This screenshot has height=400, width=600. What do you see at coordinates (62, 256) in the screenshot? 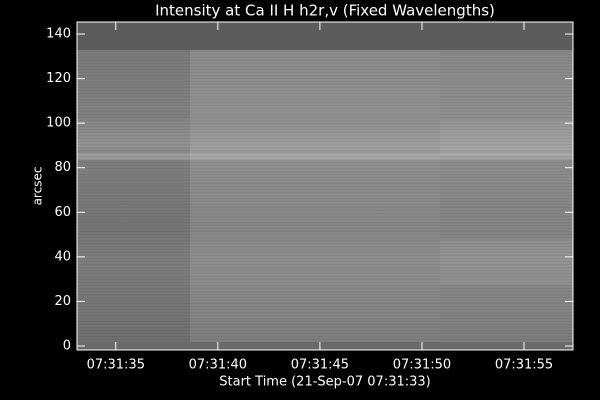
I see `y-tick-label: 40` at bounding box center [62, 256].